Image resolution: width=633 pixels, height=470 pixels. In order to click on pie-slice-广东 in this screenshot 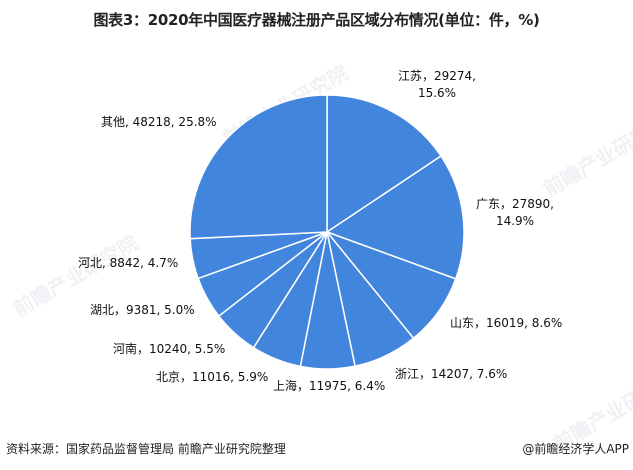, I will do `click(395, 217)`.